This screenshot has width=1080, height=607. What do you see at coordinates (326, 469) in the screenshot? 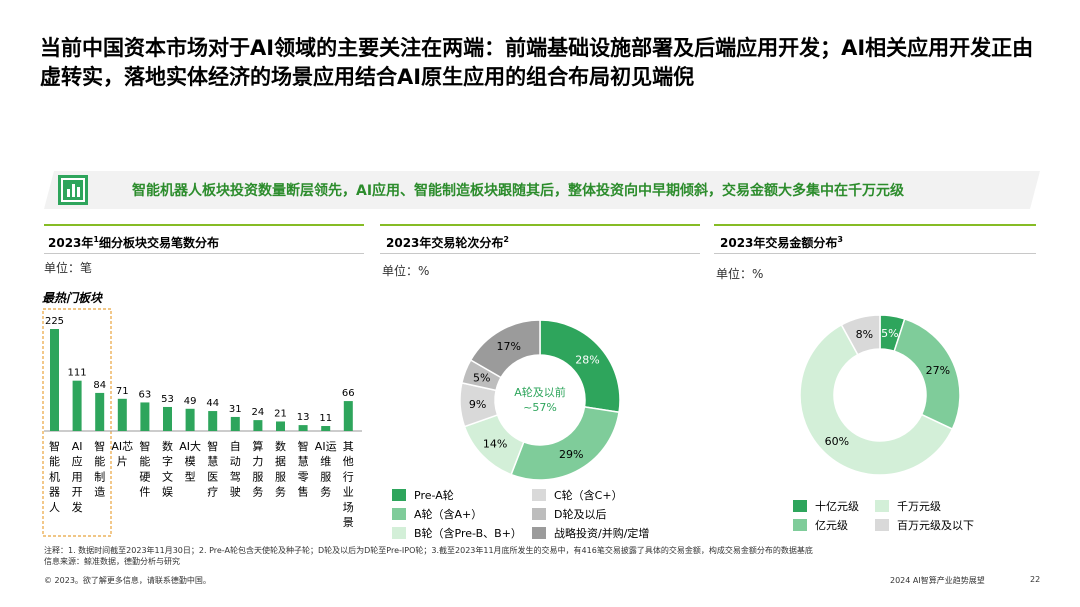
I see `category-label: AI运维服务` at bounding box center [326, 469].